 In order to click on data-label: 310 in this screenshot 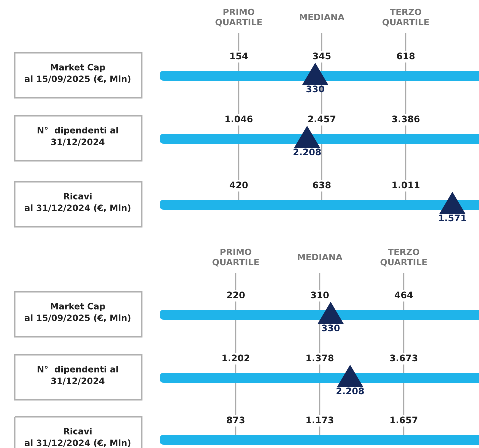, I will do `click(320, 295)`.